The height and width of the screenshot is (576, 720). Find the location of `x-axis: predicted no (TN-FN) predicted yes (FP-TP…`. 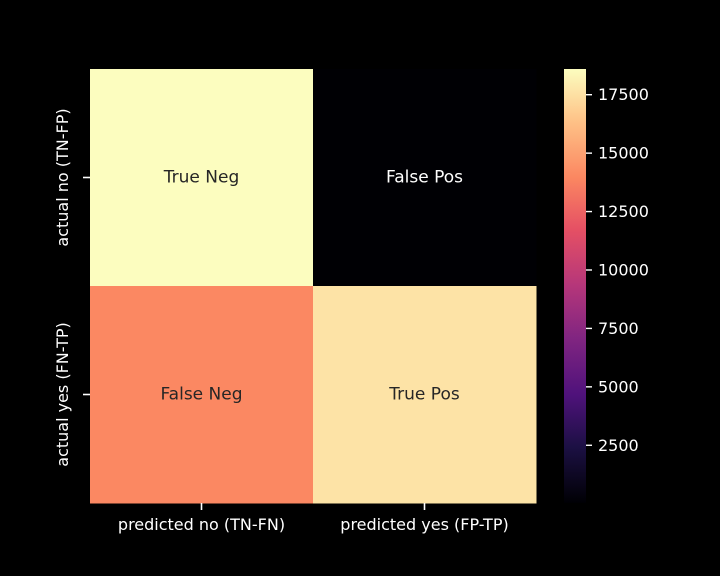

x-axis: predicted no (TN-FN) predicted yes (FP-TP… is located at coordinates (313, 518).